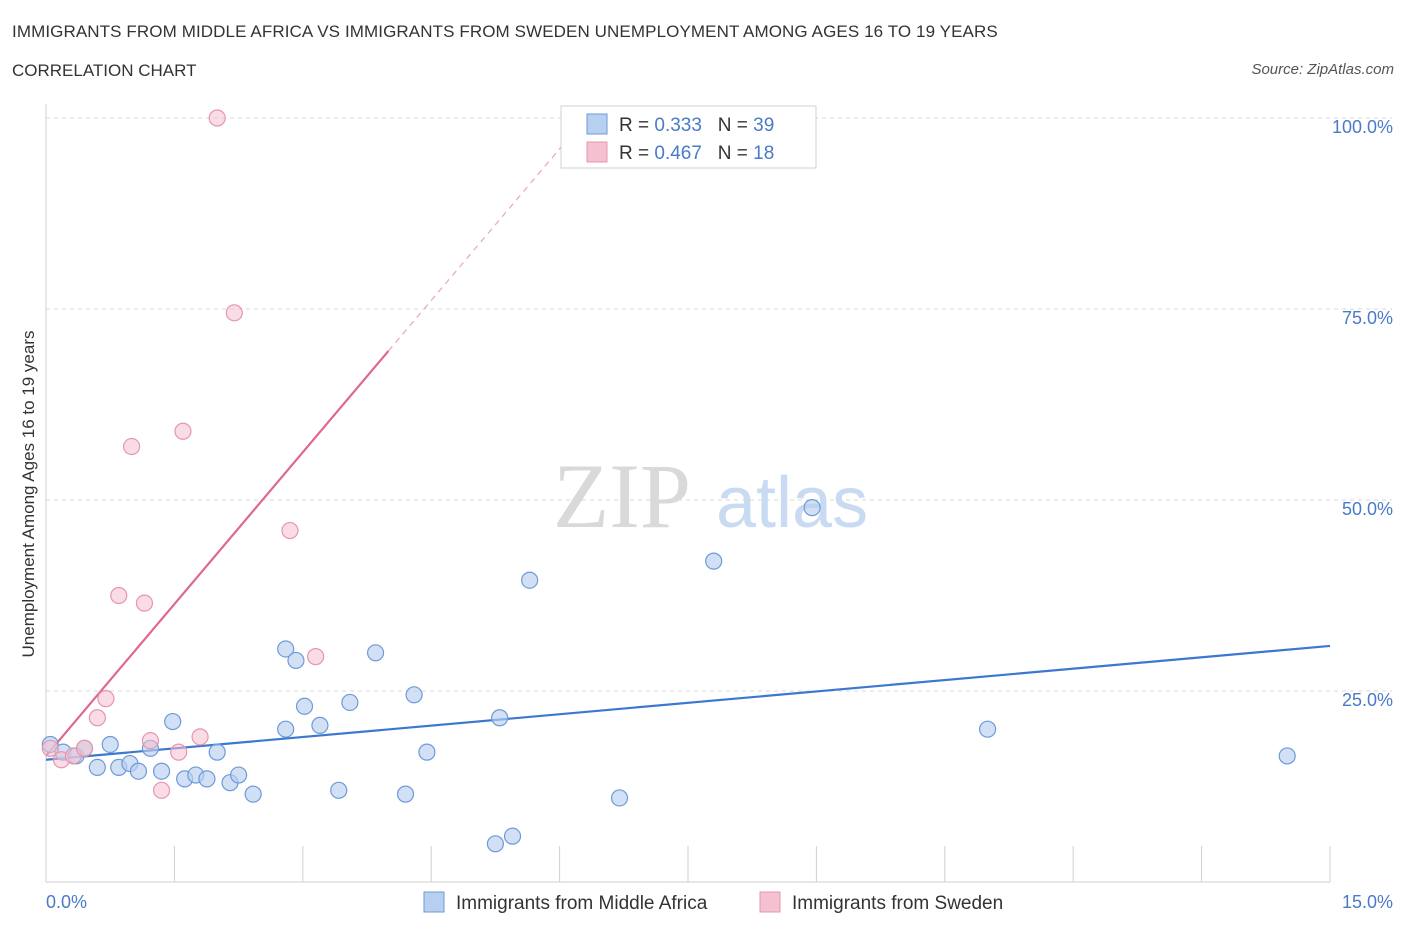 This screenshot has width=1406, height=930. What do you see at coordinates (597, 152) in the screenshot?
I see `sweden-swatch` at bounding box center [597, 152].